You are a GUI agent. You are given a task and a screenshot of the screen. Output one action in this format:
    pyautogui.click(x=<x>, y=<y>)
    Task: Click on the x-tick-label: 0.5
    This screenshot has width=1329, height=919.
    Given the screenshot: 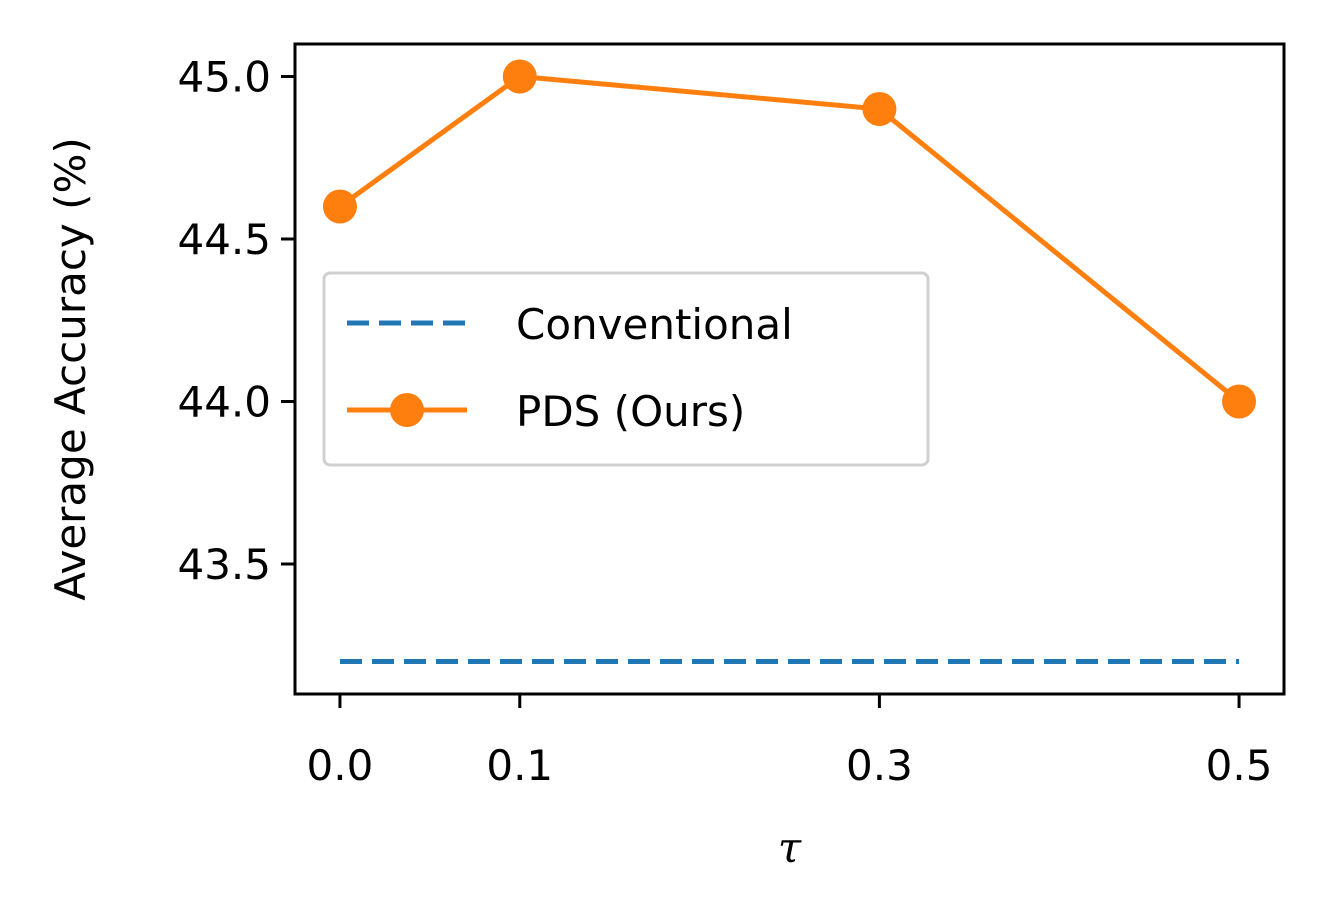 What is the action you would take?
    pyautogui.click(x=1239, y=765)
    